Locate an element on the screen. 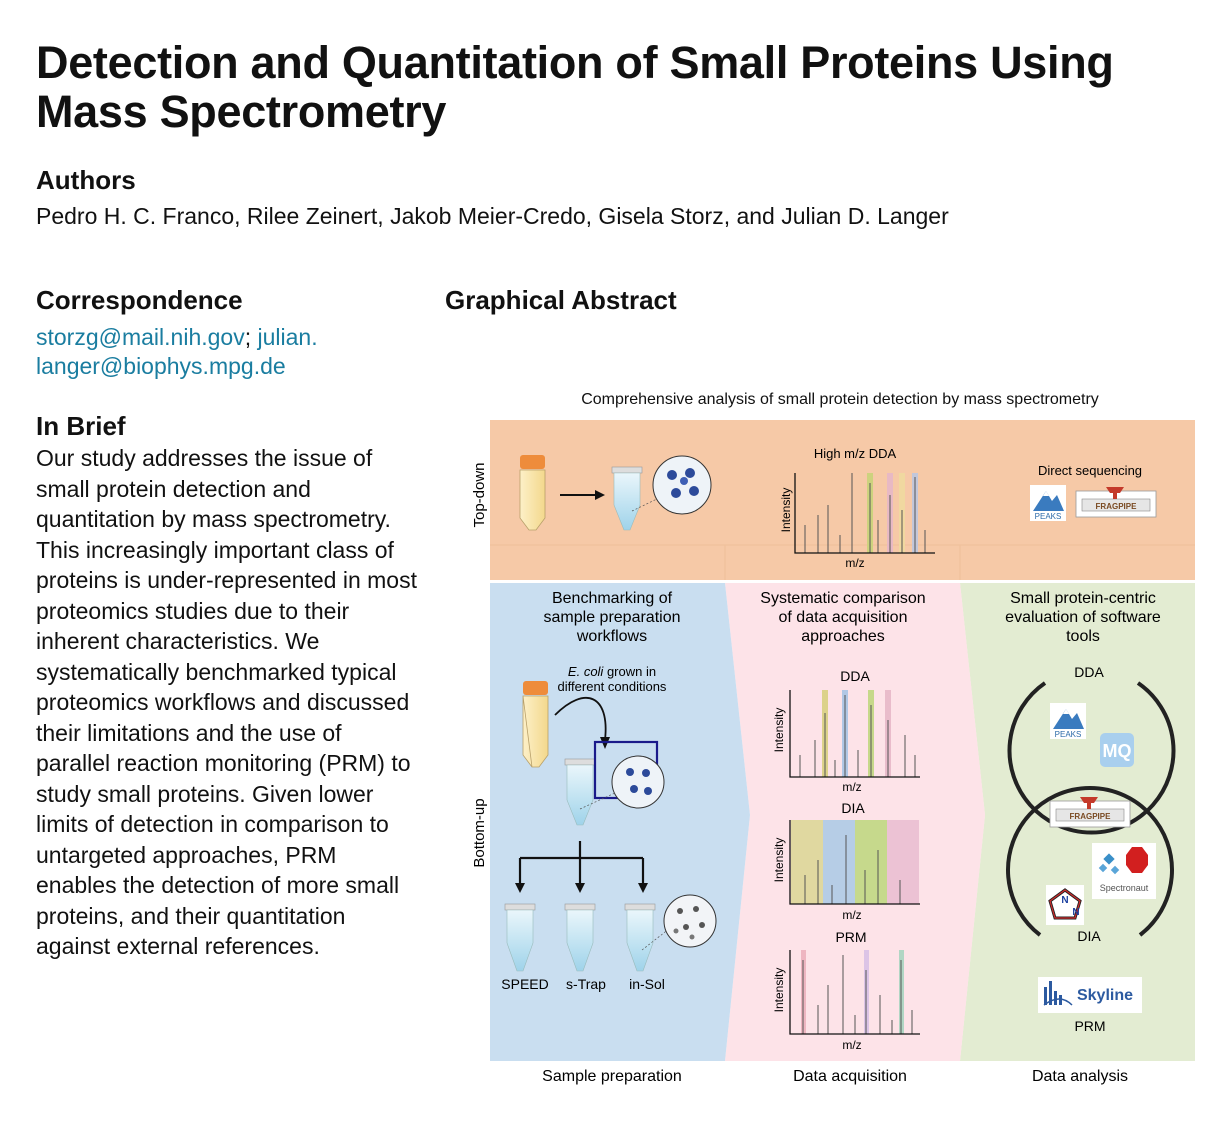 The height and width of the screenshot is (1128, 1218). peaks-logo: PEAKS is located at coordinates (1048, 503).